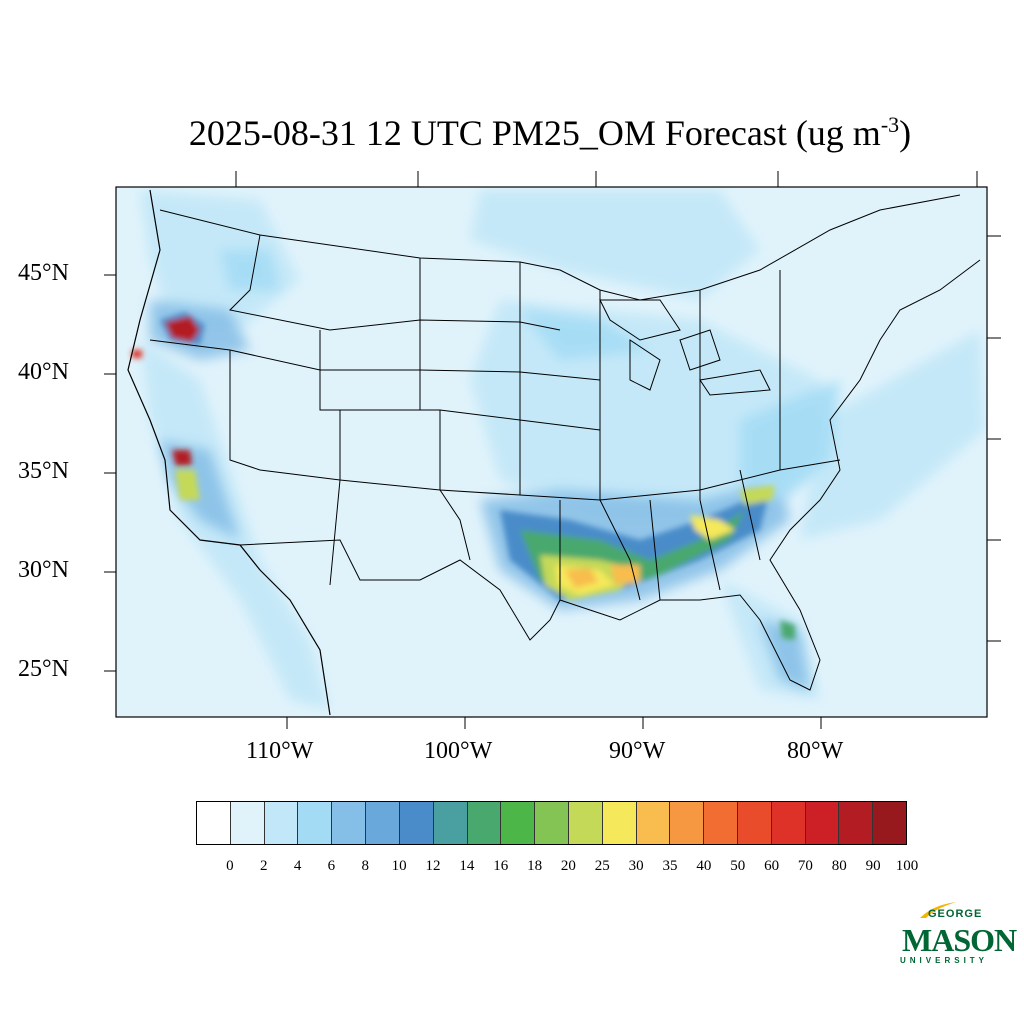 The width and height of the screenshot is (1024, 1024). What do you see at coordinates (637, 751) in the screenshot?
I see `lon-label-90w: 90°W` at bounding box center [637, 751].